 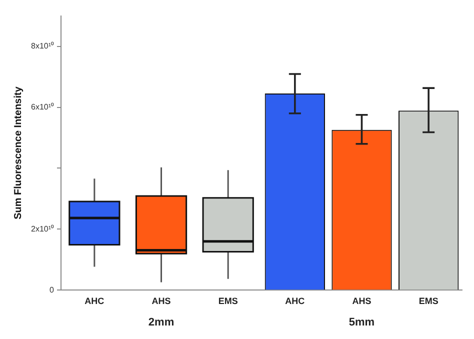 What do you see at coordinates (42, 229) in the screenshot?
I see `y-tick-label: 2x10¹⁰` at bounding box center [42, 229].